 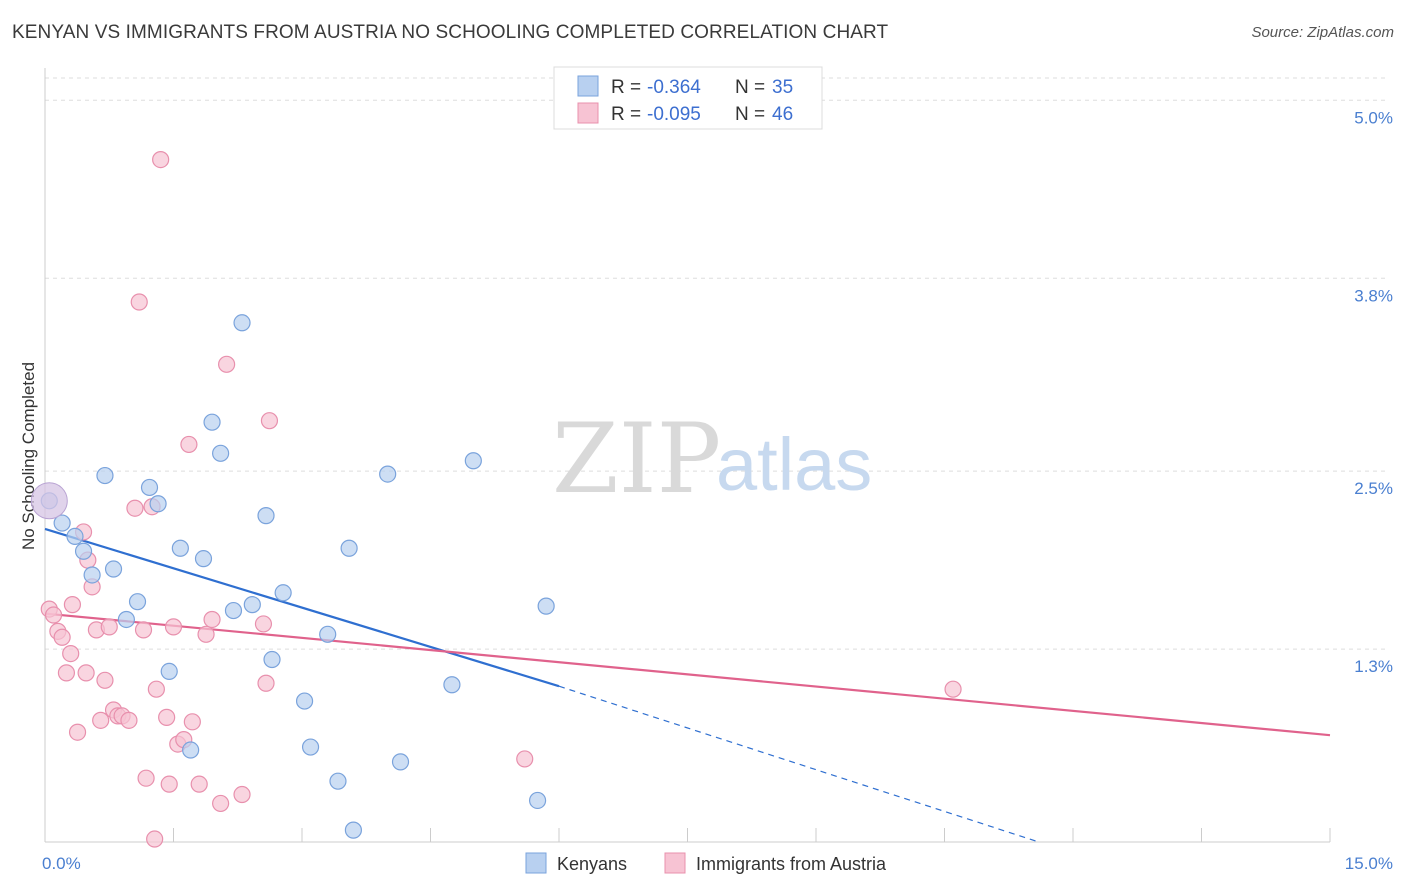 What do you see at coordinates (675, 863) in the screenshot?
I see `legend-bottom-swatch-austria` at bounding box center [675, 863].